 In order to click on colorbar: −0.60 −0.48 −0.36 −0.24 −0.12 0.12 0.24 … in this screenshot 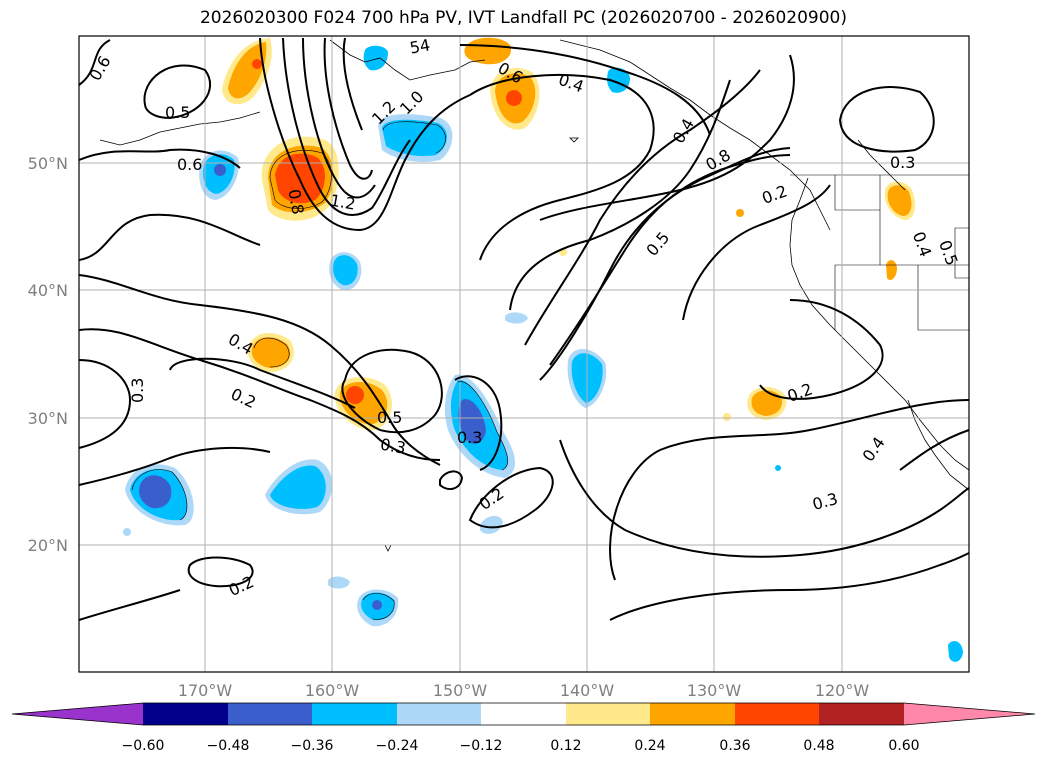, I will do `click(523, 728)`.